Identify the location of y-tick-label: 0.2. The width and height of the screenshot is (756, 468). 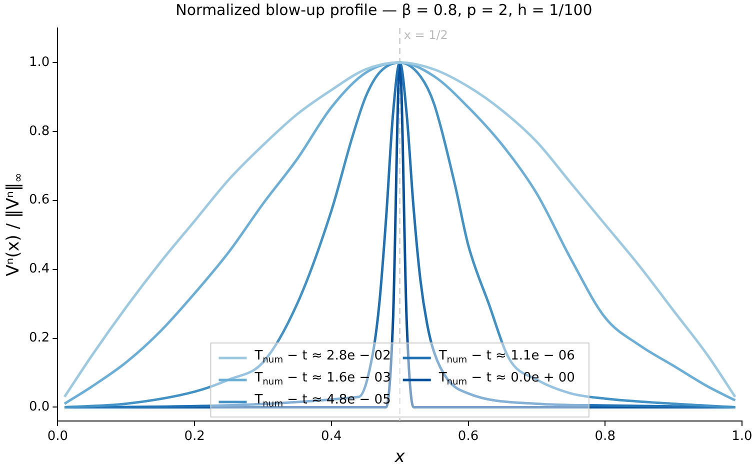
(39, 338).